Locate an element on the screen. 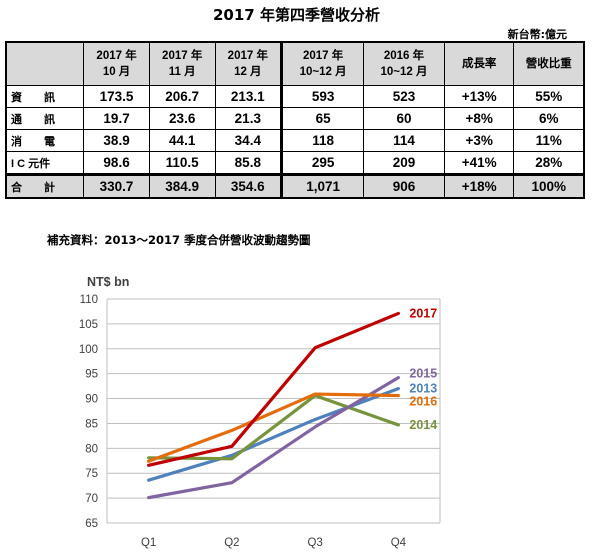 This screenshot has height=556, width=593. series-line-2017 is located at coordinates (273, 389).